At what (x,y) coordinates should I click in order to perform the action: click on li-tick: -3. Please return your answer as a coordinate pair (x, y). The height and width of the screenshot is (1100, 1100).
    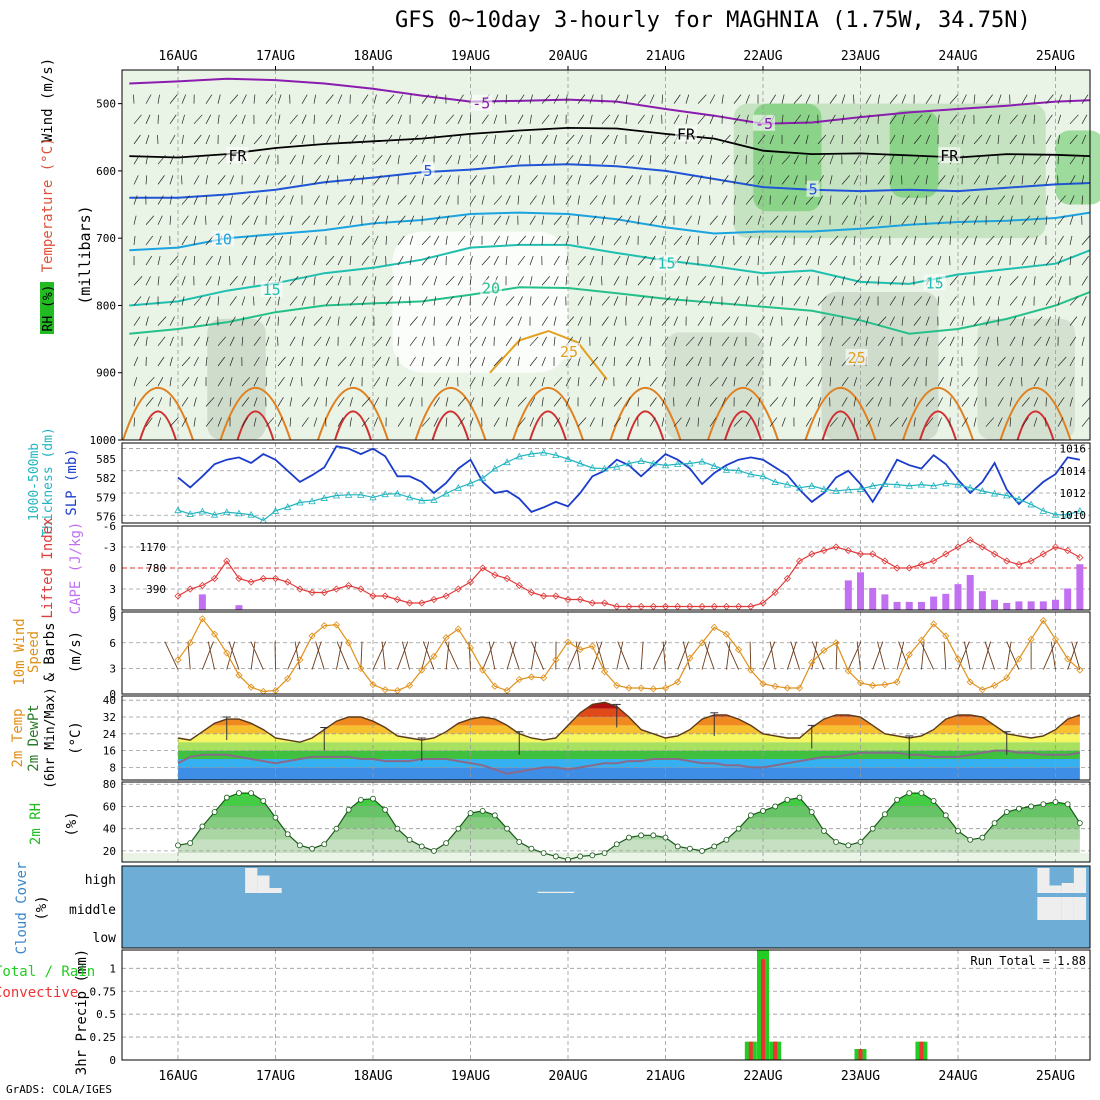
    Looking at the image, I should click on (109, 547).